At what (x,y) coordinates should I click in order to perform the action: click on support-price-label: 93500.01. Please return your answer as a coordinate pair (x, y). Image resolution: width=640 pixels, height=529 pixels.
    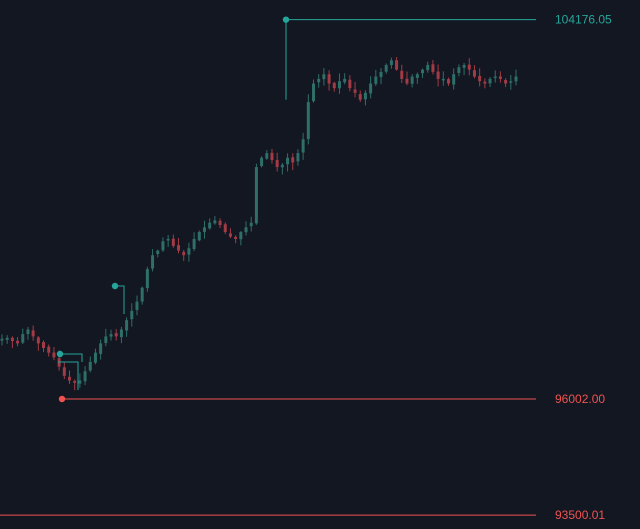
    Looking at the image, I should click on (580, 515).